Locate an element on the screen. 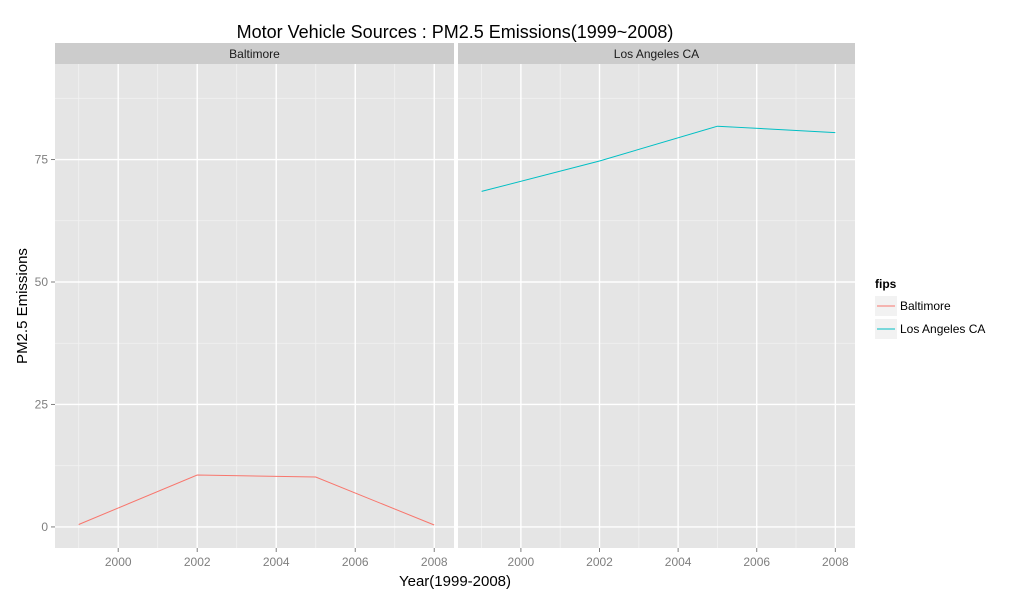 This screenshot has width=1033, height=602. facet-strip-label: Los Angeles CA is located at coordinates (656, 54).